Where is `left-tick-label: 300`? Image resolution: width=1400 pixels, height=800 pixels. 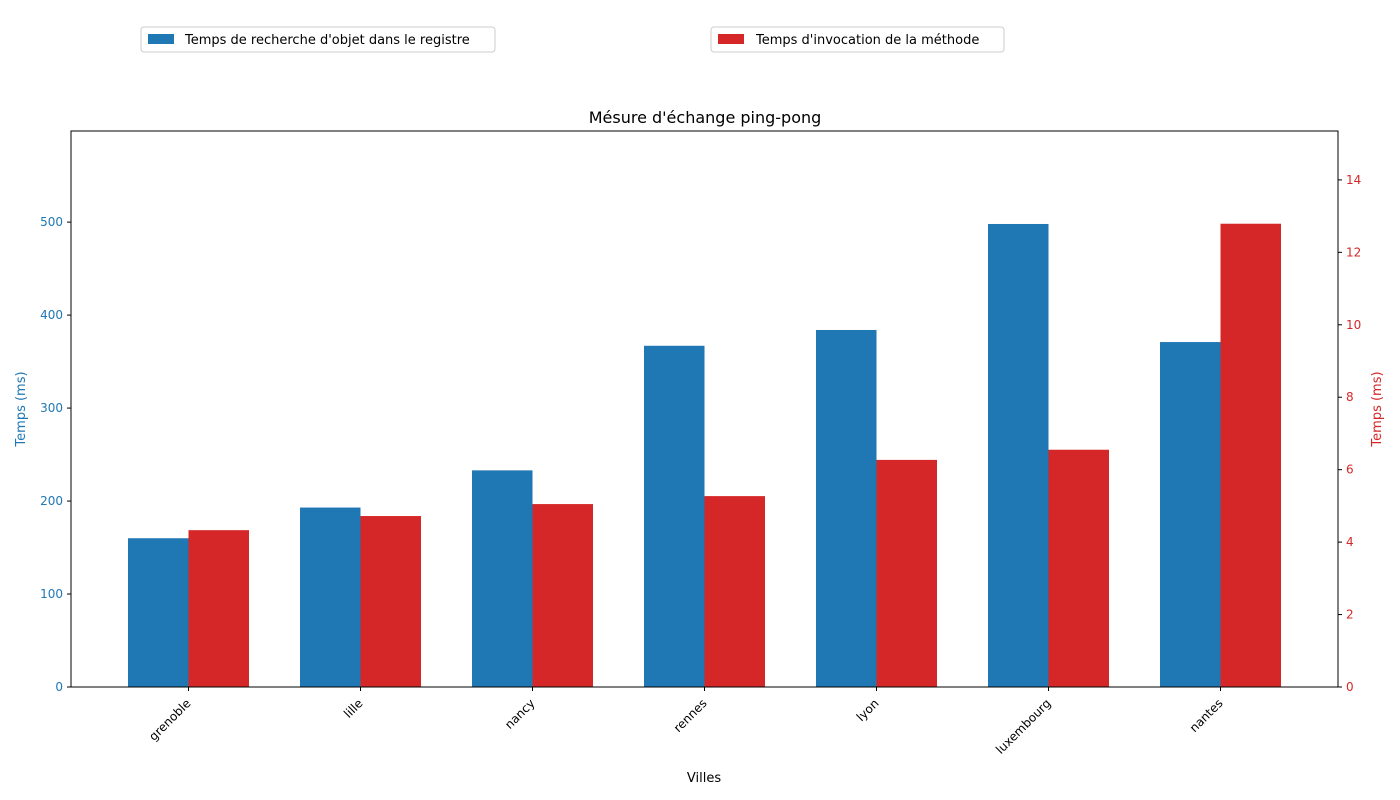
left-tick-label: 300 is located at coordinates (51, 408).